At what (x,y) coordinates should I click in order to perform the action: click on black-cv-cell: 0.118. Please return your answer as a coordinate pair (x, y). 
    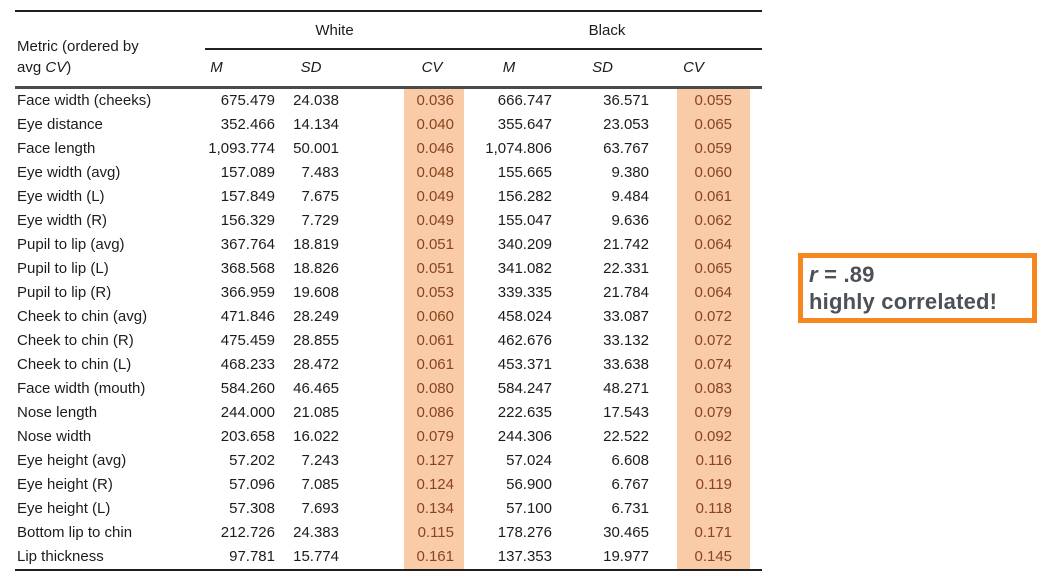
    Looking at the image, I should click on (707, 508).